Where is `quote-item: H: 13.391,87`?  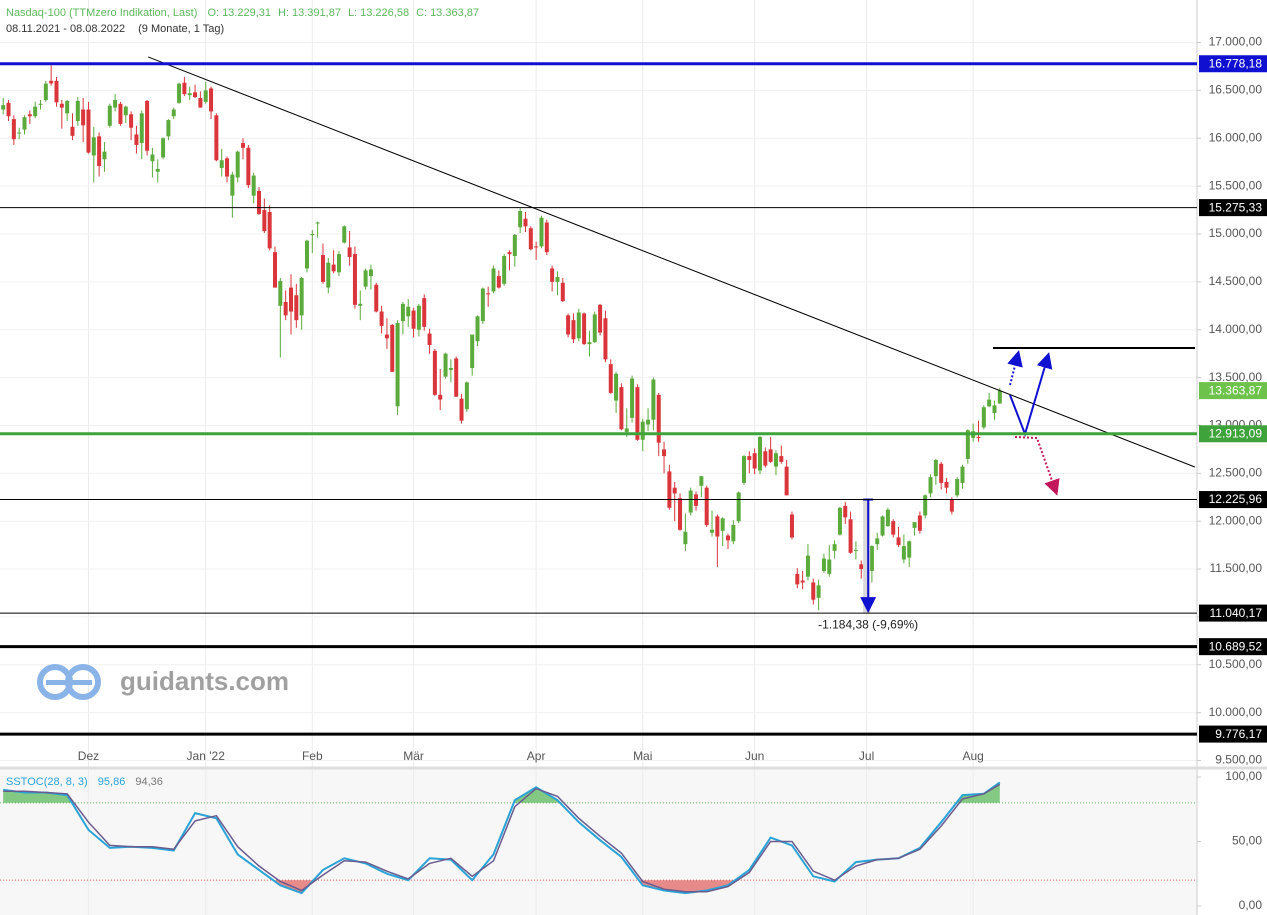 quote-item: H: 13.391,87 is located at coordinates (309, 13).